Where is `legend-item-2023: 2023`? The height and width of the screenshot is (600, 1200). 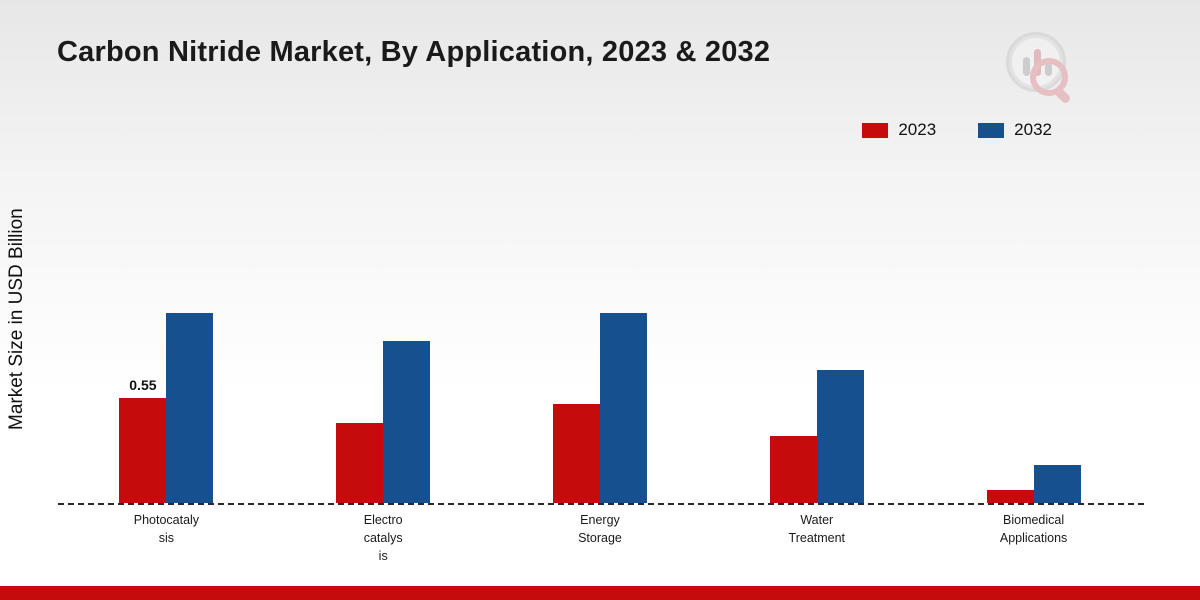
legend-item-2023: 2023 is located at coordinates (899, 130).